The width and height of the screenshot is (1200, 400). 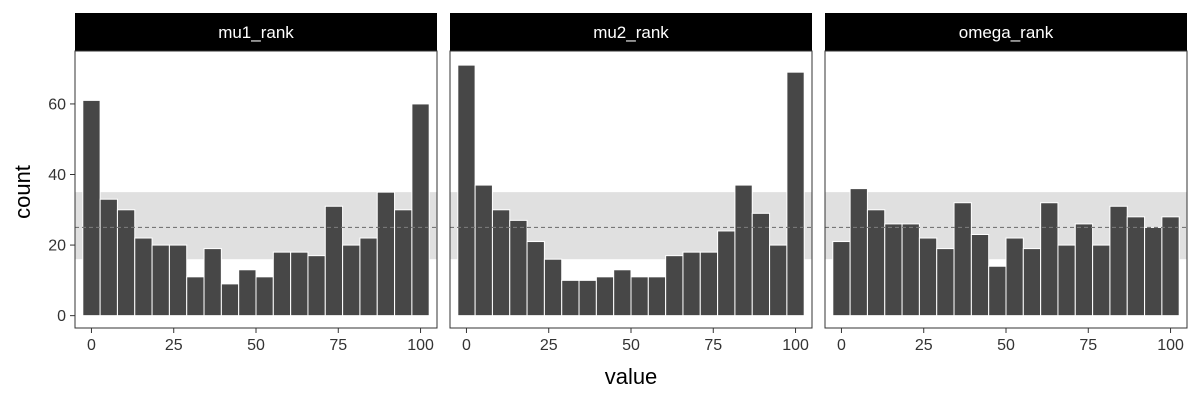 I want to click on strip-label: mu2_rank, so click(x=631, y=32).